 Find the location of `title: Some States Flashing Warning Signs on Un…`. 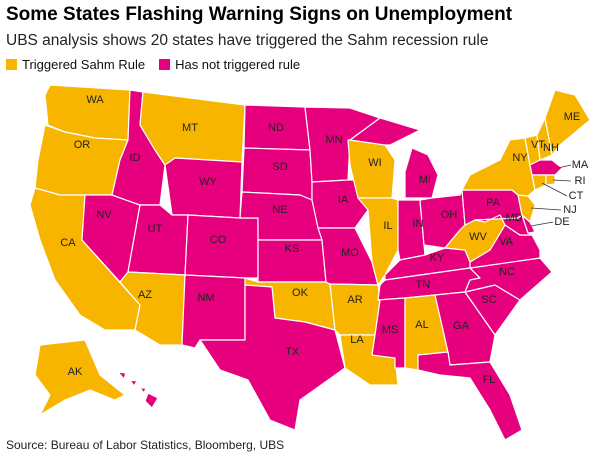

title: Some States Flashing Warning Signs on Un… is located at coordinates (259, 14).